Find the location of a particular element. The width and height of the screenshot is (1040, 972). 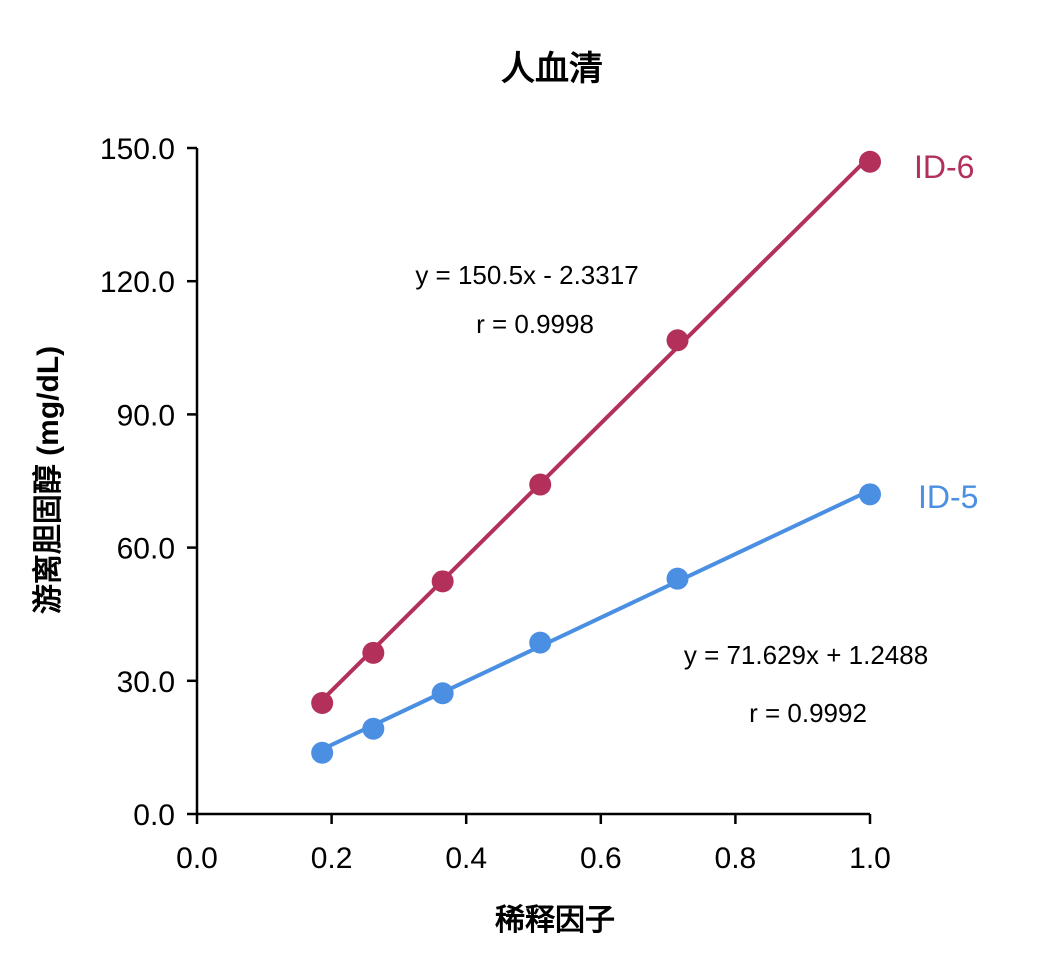

x-tick-label: 0.2 is located at coordinates (332, 858).